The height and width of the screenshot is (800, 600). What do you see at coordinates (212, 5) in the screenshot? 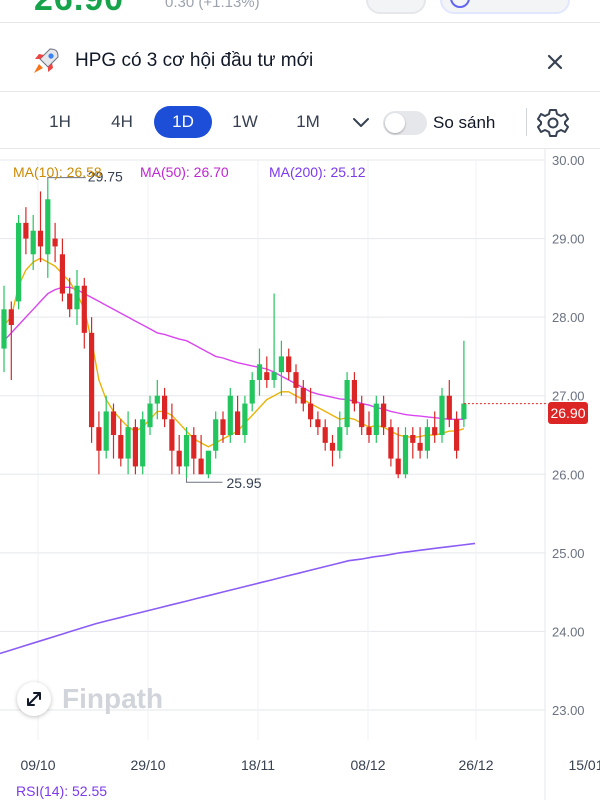
I see `price-change: 0.30 (+1.13%)` at bounding box center [212, 5].